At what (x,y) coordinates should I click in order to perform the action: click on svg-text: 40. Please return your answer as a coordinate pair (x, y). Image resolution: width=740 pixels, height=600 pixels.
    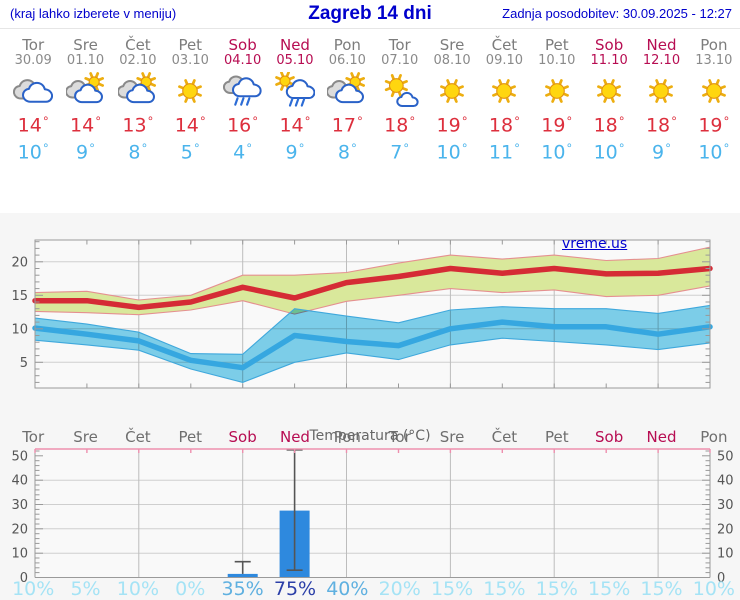
    Looking at the image, I should click on (19, 481).